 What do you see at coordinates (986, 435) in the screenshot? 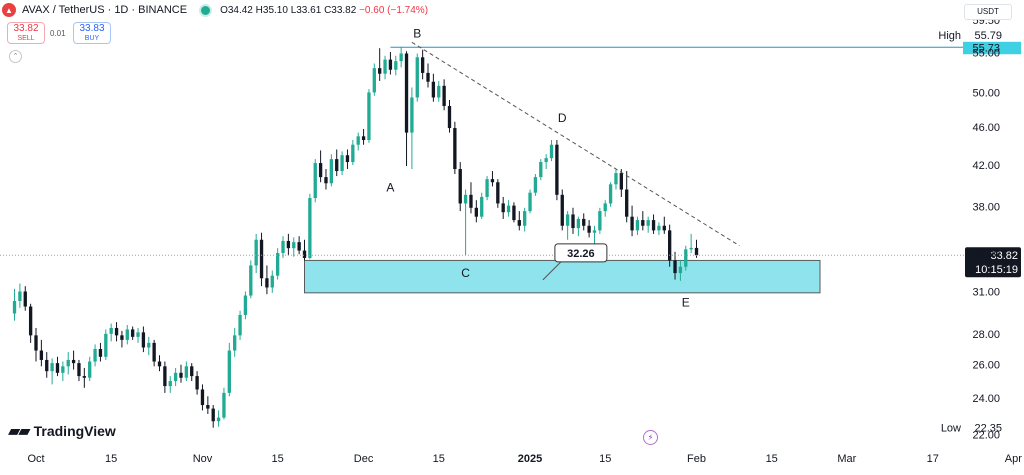
I see `y-tick-label: 22.00` at bounding box center [986, 435].